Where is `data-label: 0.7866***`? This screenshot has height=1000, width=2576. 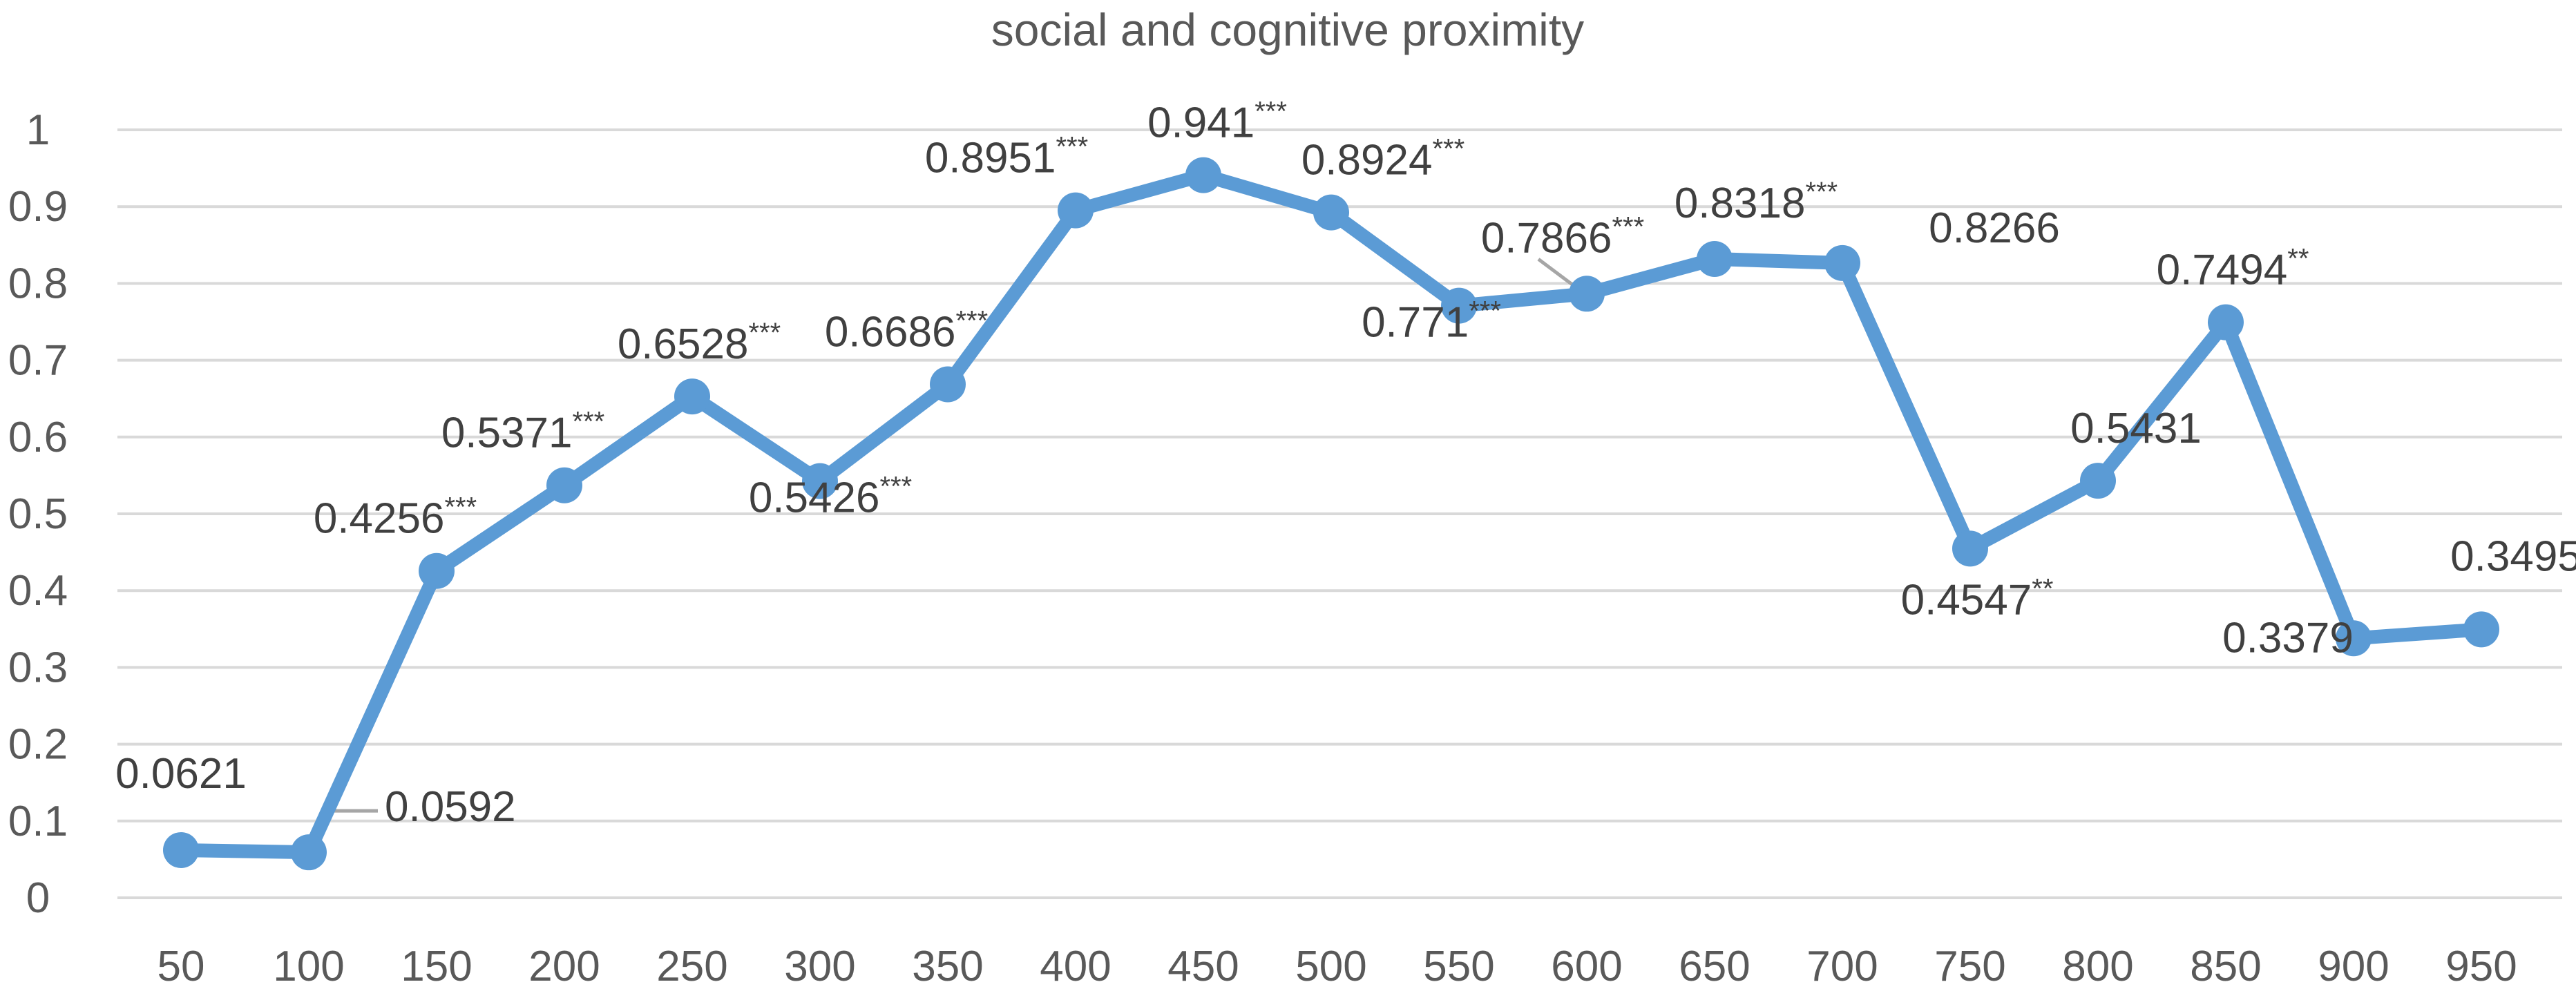
data-label: 0.7866*** is located at coordinates (1562, 236).